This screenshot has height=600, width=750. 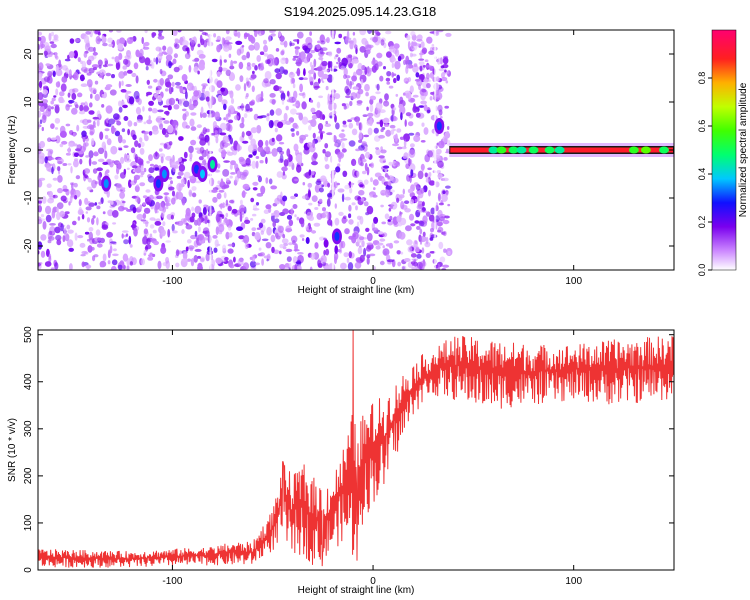 I want to click on x-tick-label: -100, so click(x=172, y=281).